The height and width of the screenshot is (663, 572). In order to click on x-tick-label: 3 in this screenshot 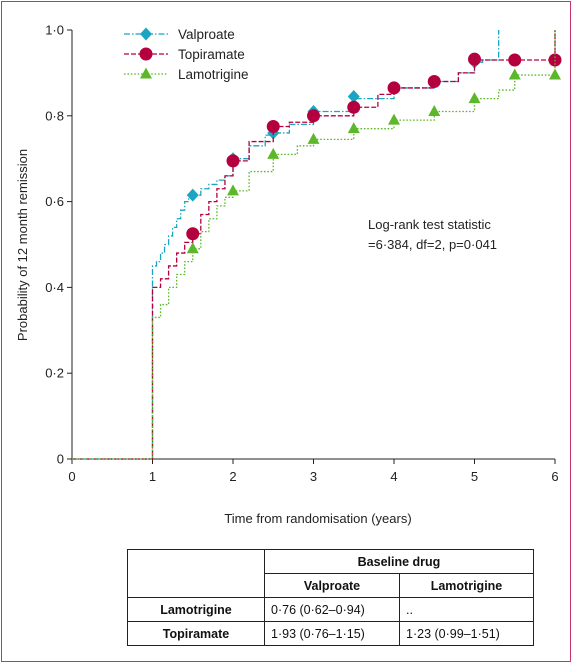, I will do `click(313, 476)`.